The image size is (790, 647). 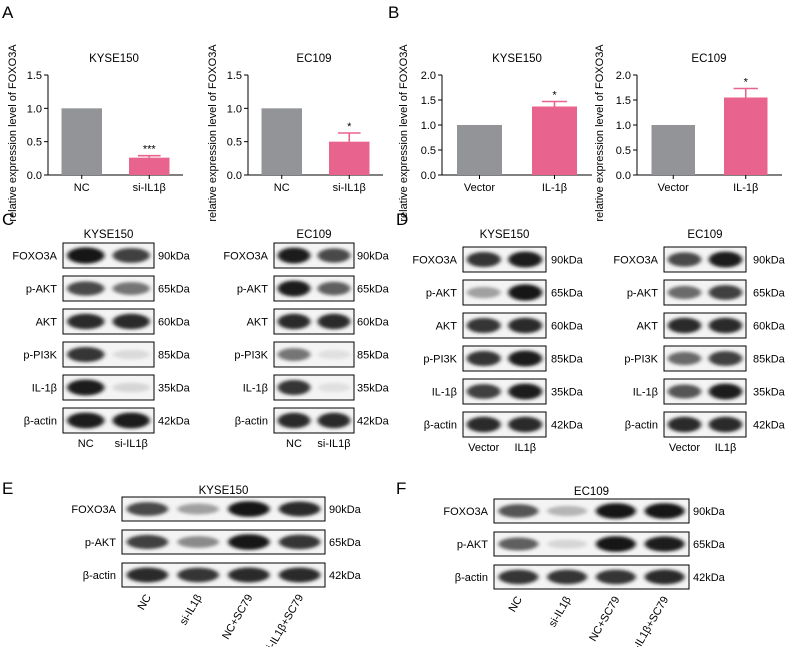 What do you see at coordinates (649, 621) in the screenshot?
I see `lane-label: si-IL1β+SC79` at bounding box center [649, 621].